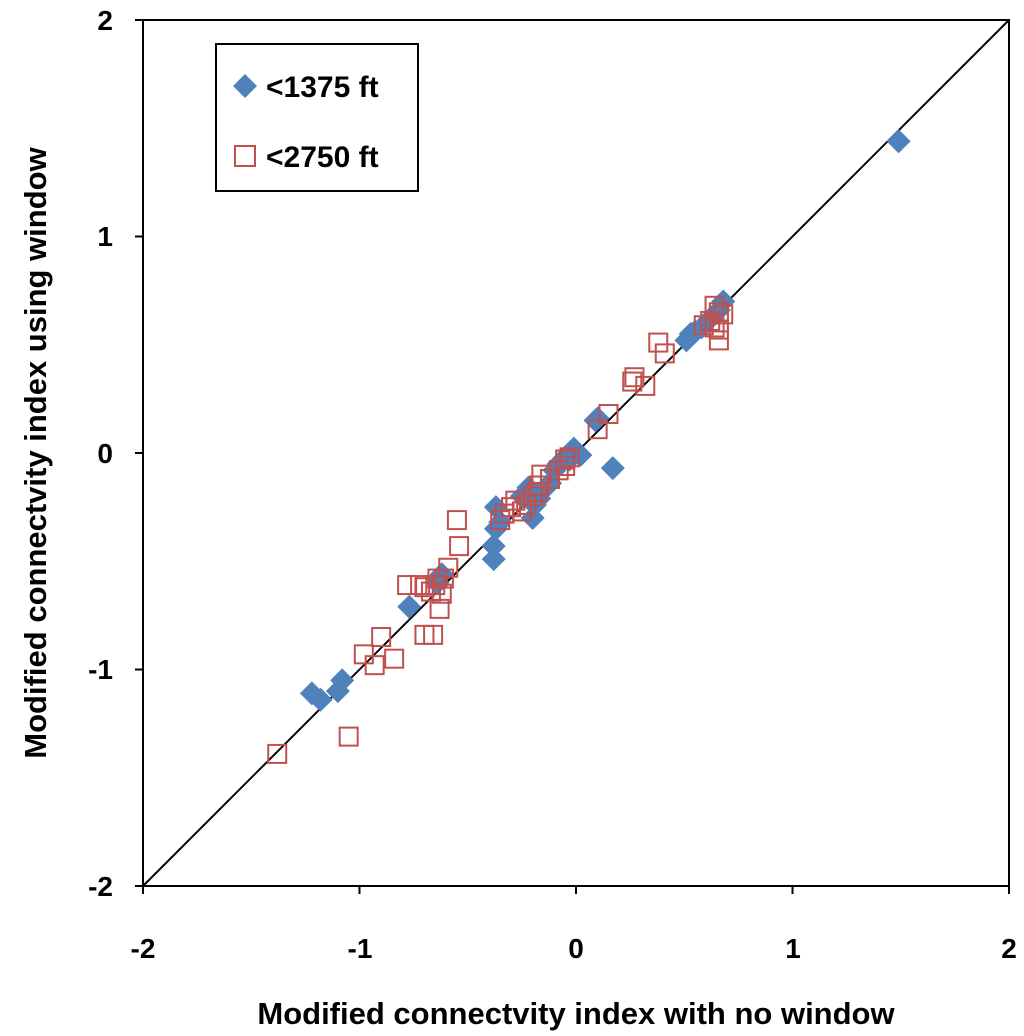 This screenshot has height=1036, width=1024. I want to click on x-tick-label: -1, so click(360, 948).